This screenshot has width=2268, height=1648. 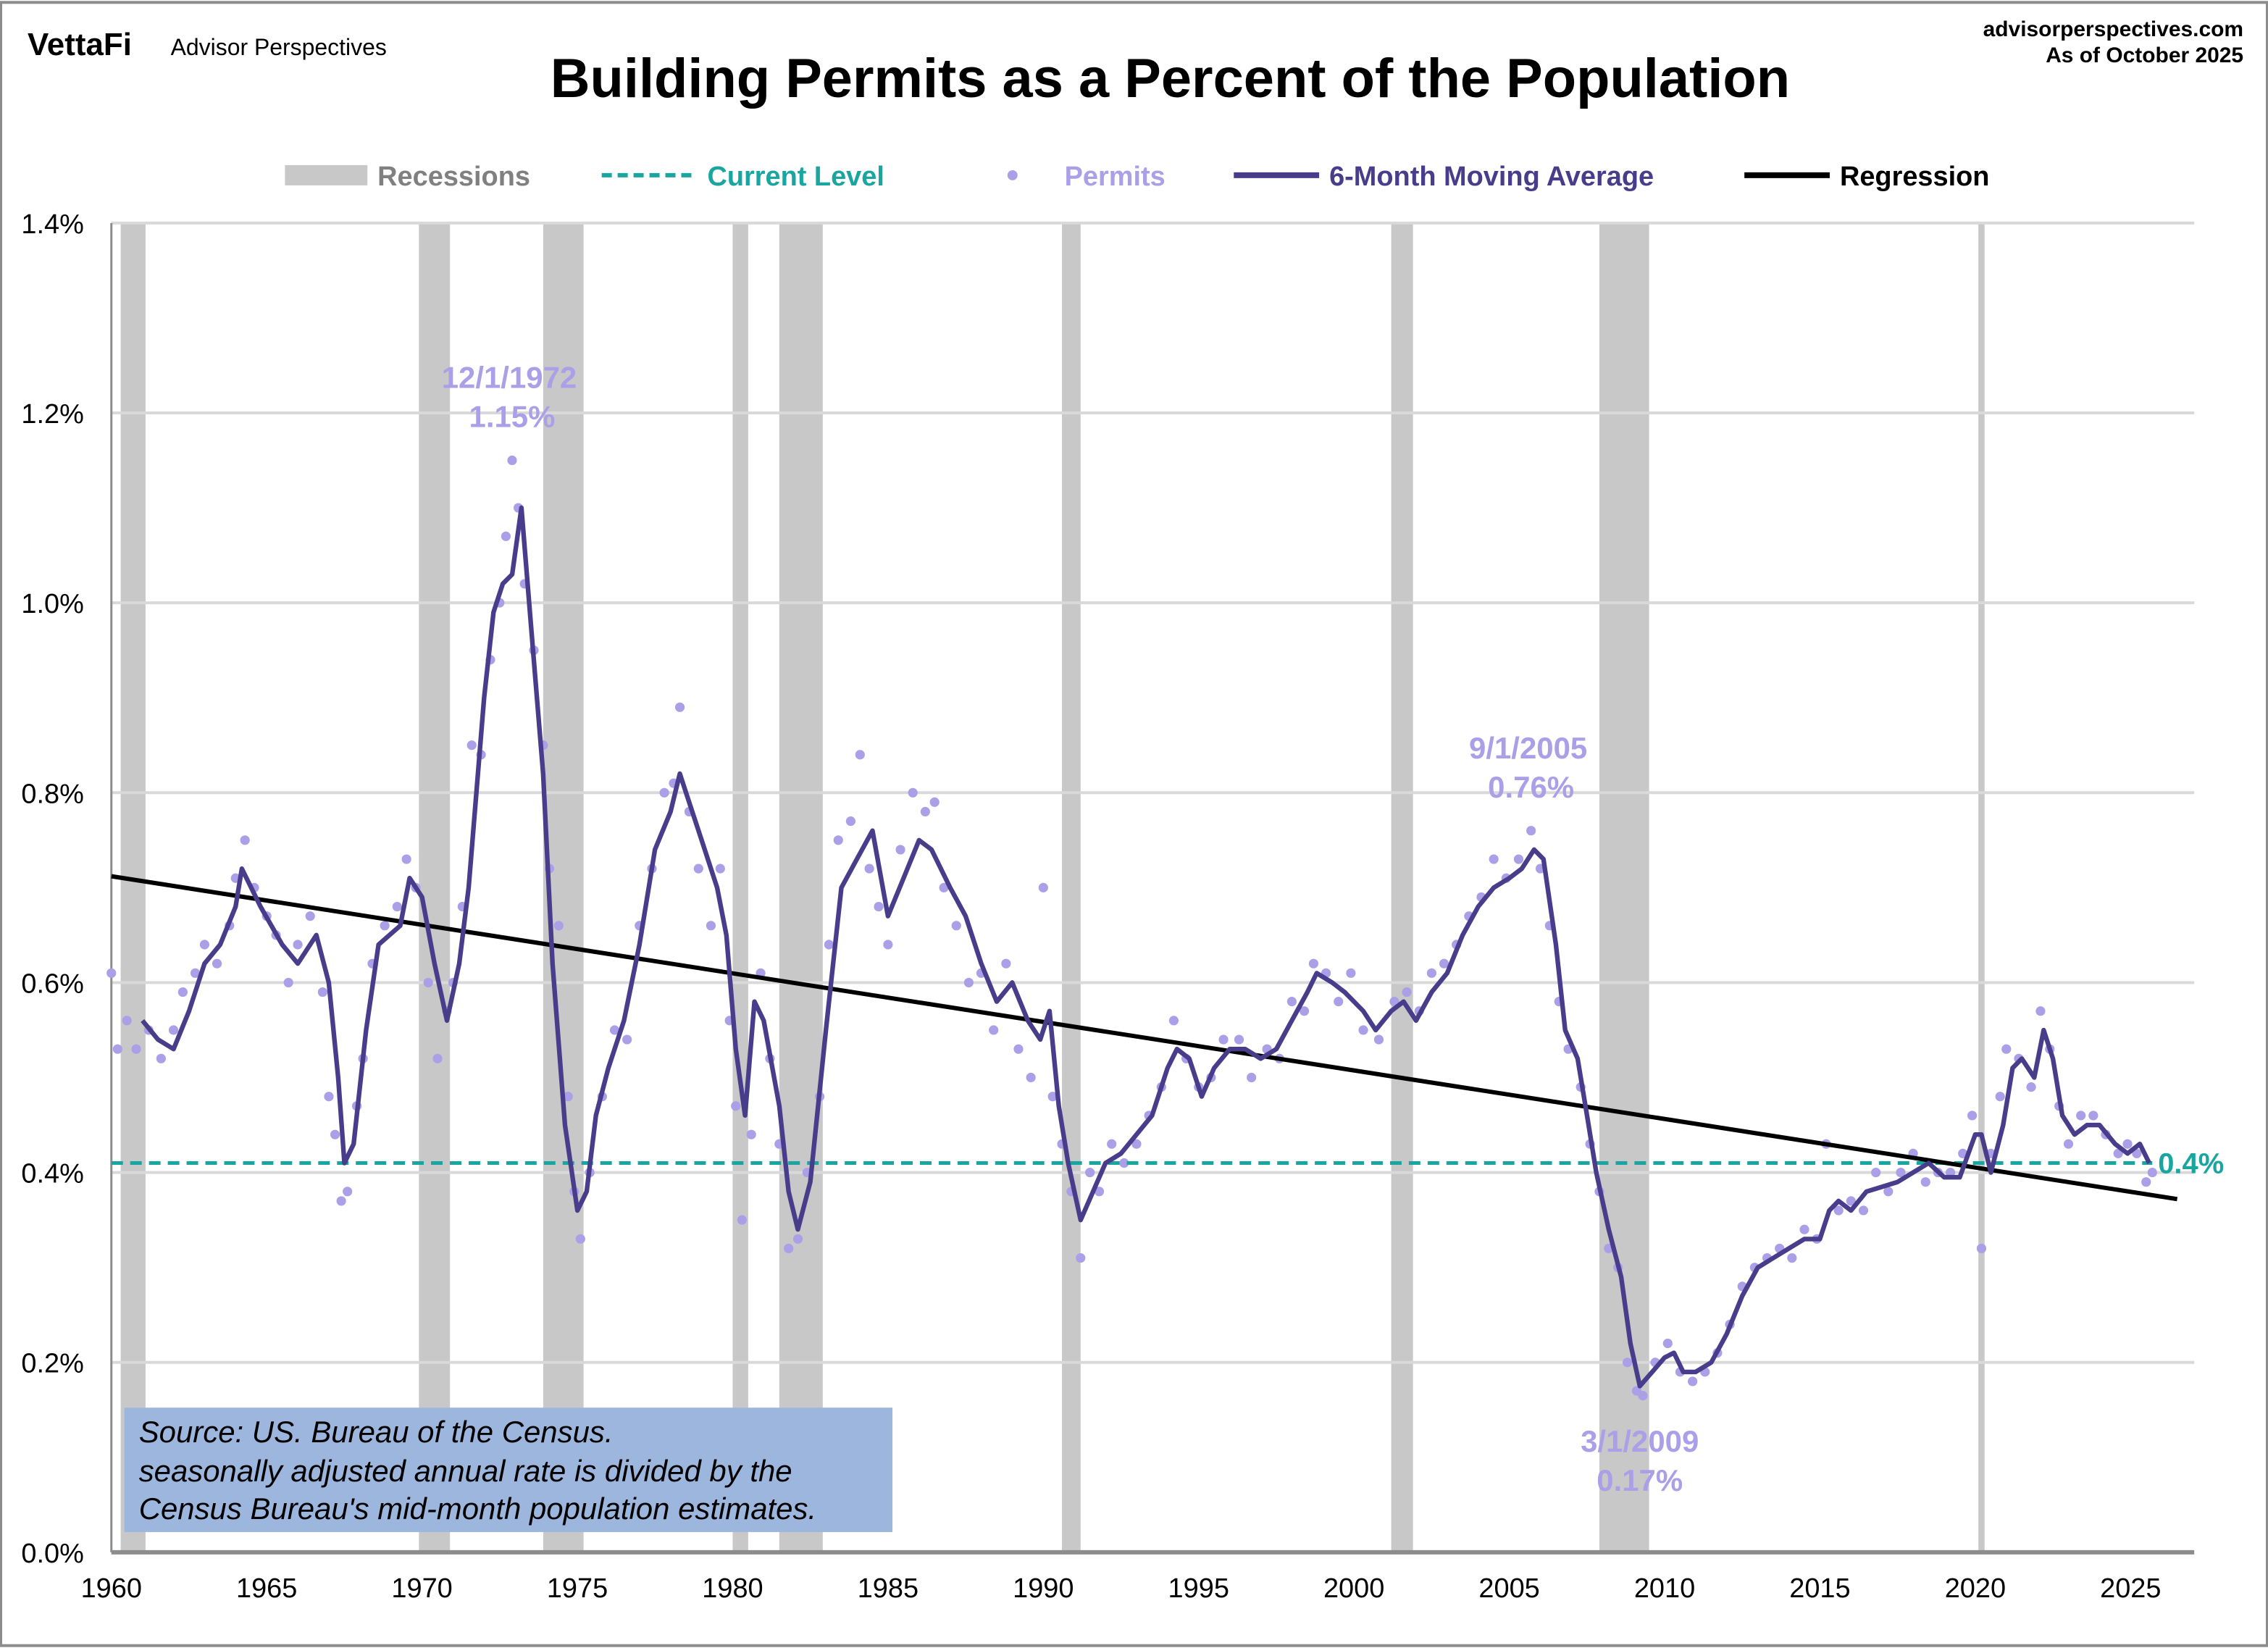 What do you see at coordinates (52, 1174) in the screenshot?
I see `y-tick-label: 0.4%` at bounding box center [52, 1174].